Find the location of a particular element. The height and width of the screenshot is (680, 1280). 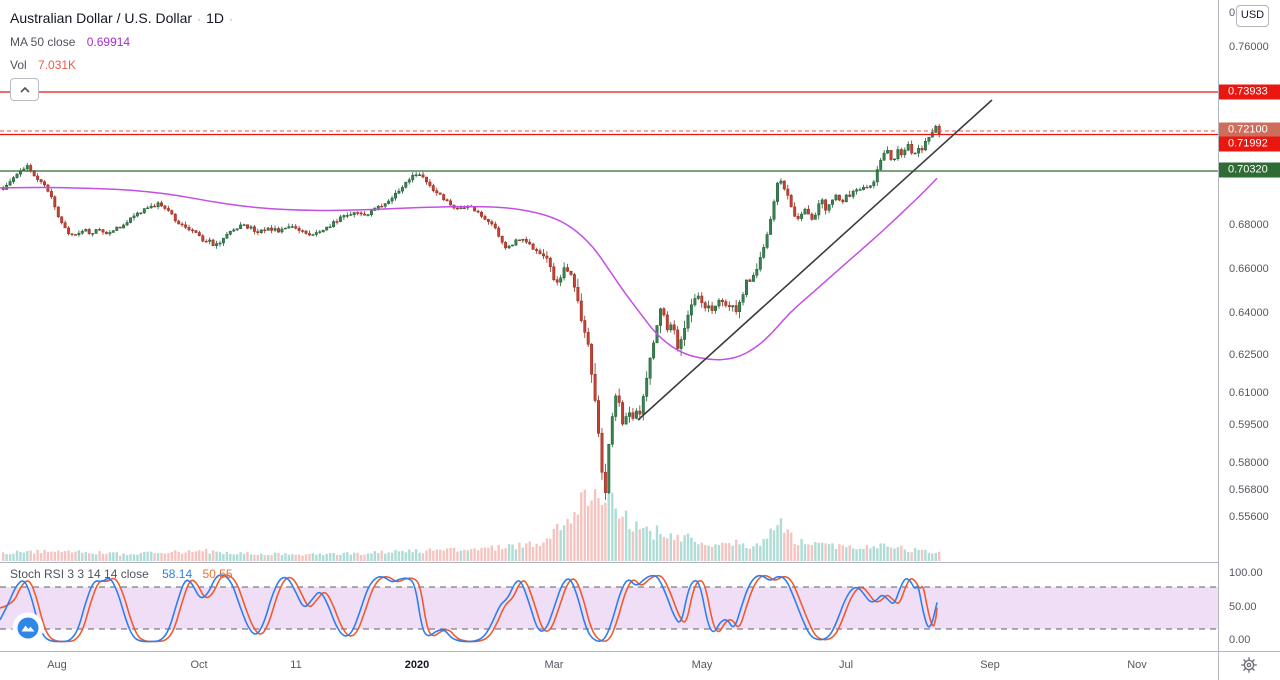

axis-corner is located at coordinates (1249, 666).